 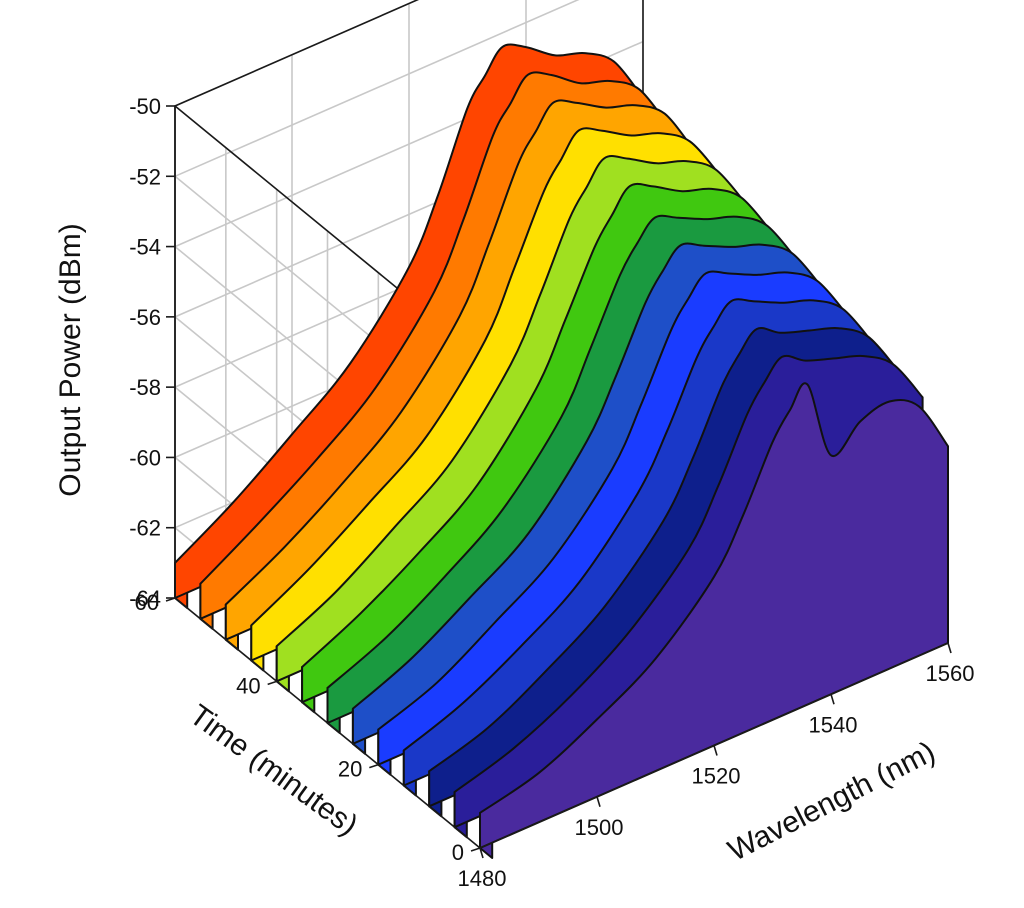 What do you see at coordinates (950, 673) in the screenshot?
I see `x-tick-label: 1560` at bounding box center [950, 673].